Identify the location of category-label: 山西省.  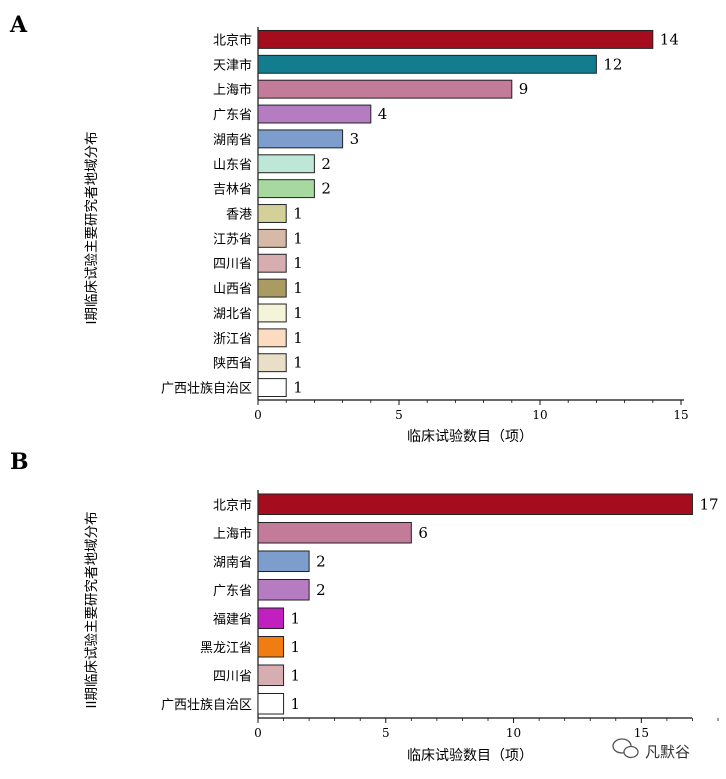
(232, 289).